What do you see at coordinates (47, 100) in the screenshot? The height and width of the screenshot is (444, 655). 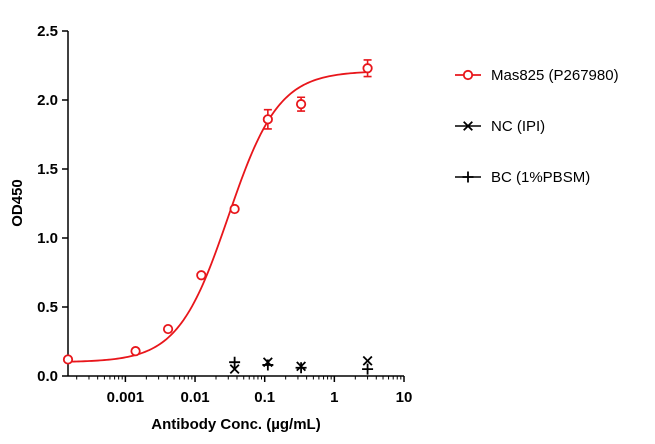 I see `y-tick-label: 2.0` at bounding box center [47, 100].